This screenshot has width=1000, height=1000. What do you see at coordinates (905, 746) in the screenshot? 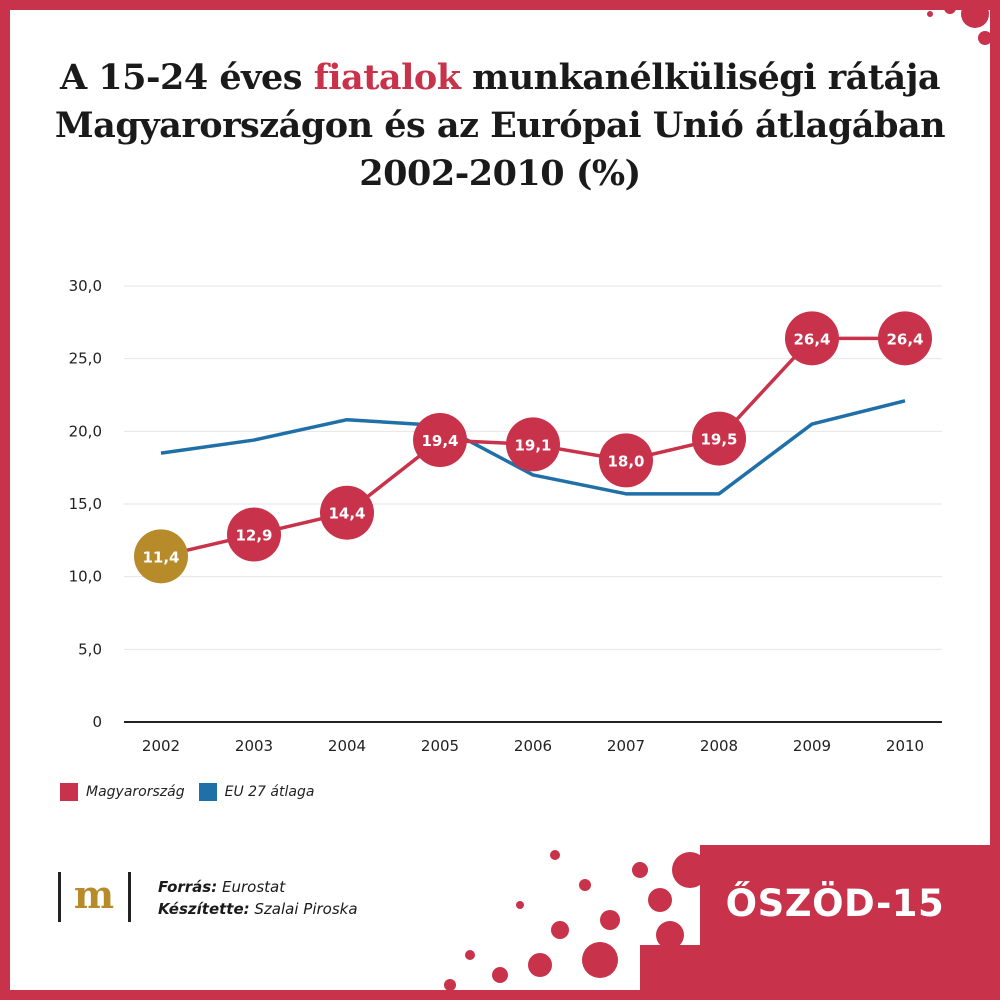
I see `x-tick-label: 2010` at bounding box center [905, 746].